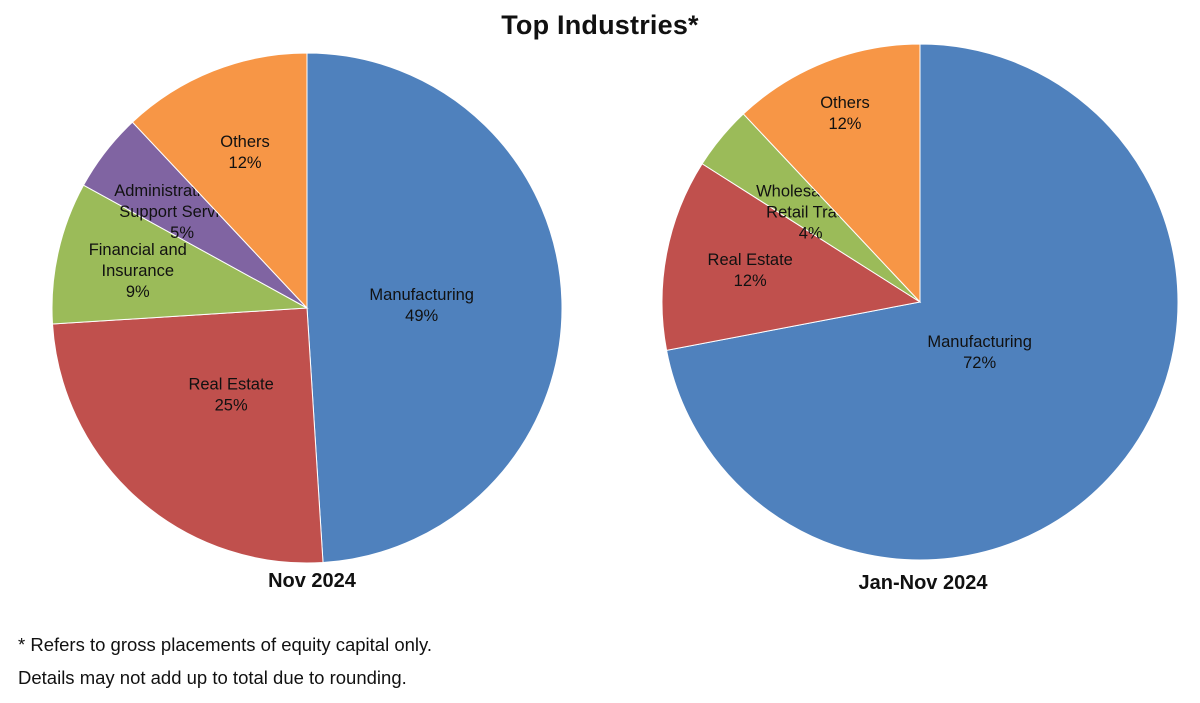  Describe the element at coordinates (750, 270) in the screenshot. I see `slice-label-real-estate: Real Estate 12%` at that location.